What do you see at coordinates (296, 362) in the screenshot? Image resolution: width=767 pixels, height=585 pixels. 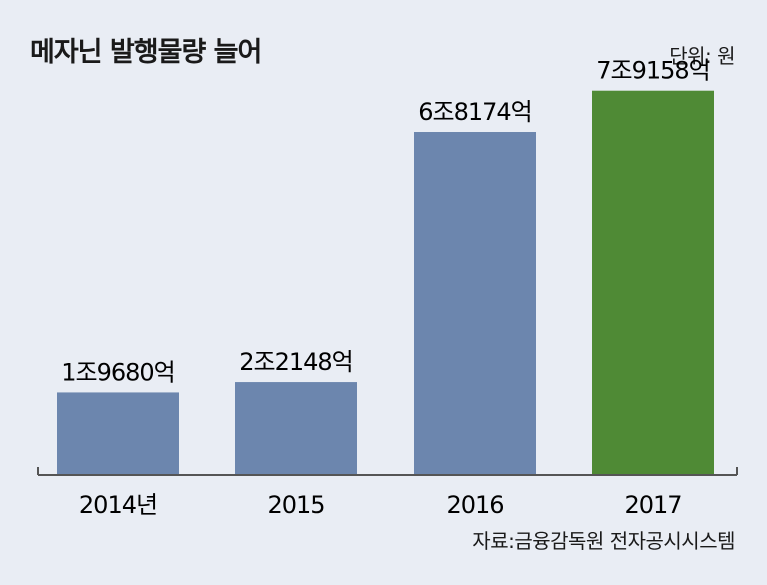 I see `bar-value-label: 2조2148억` at bounding box center [296, 362].